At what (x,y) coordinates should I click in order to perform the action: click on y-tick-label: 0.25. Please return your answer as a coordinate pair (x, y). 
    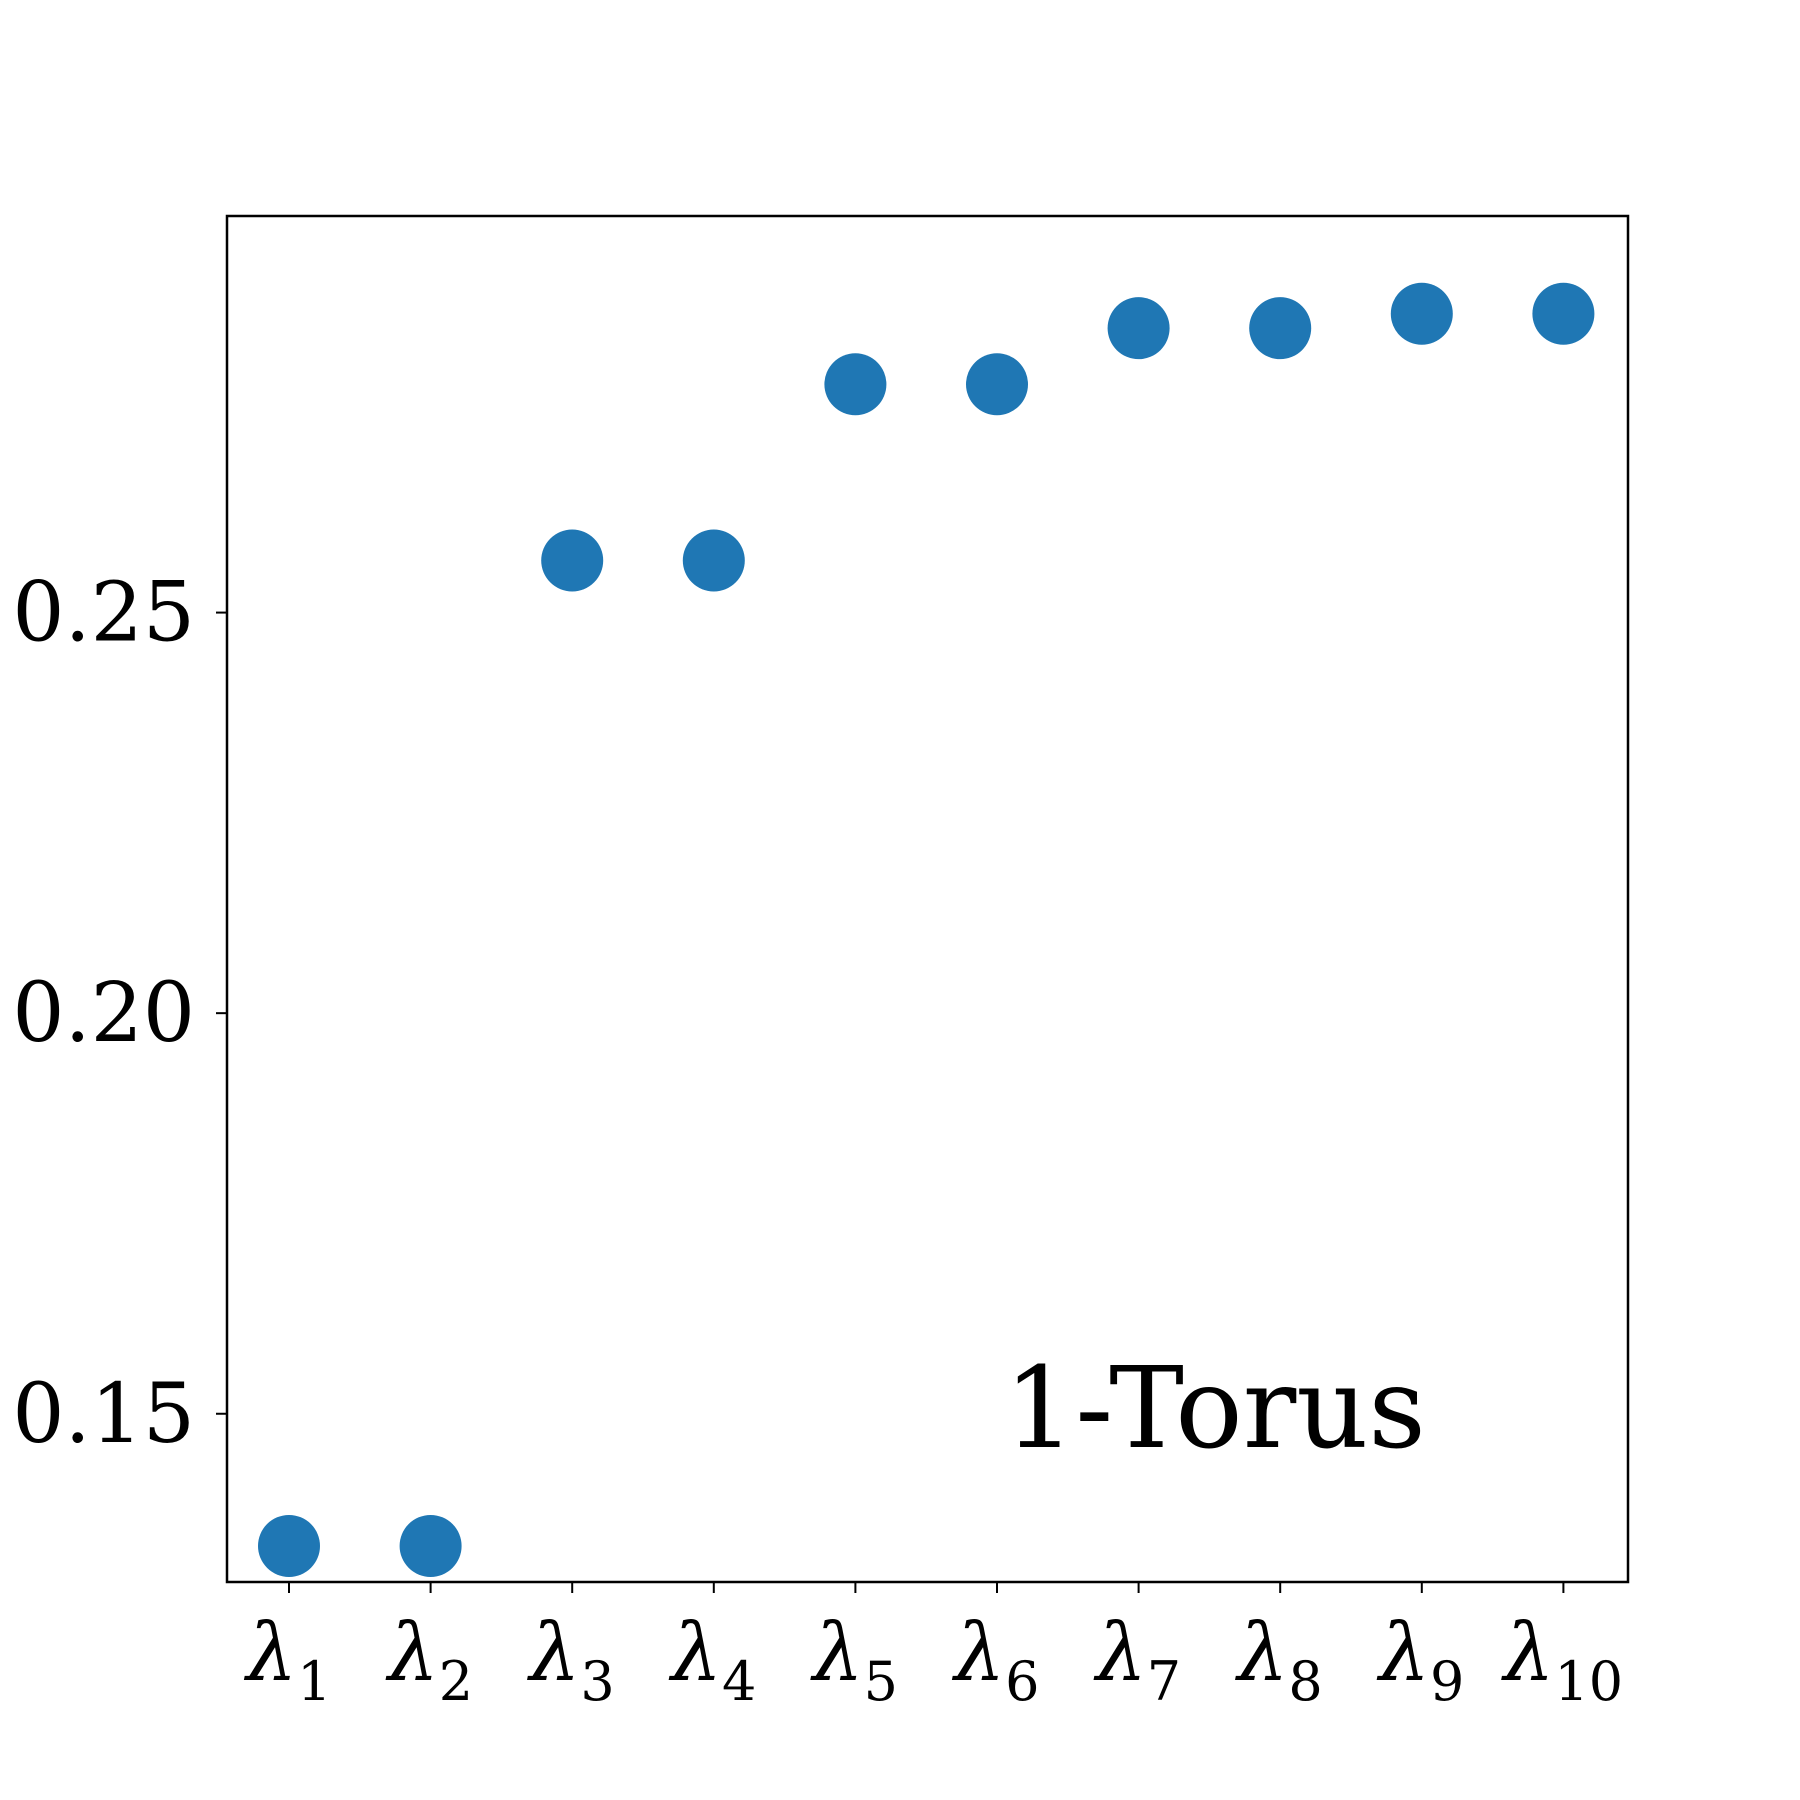
    Looking at the image, I should click on (103, 613).